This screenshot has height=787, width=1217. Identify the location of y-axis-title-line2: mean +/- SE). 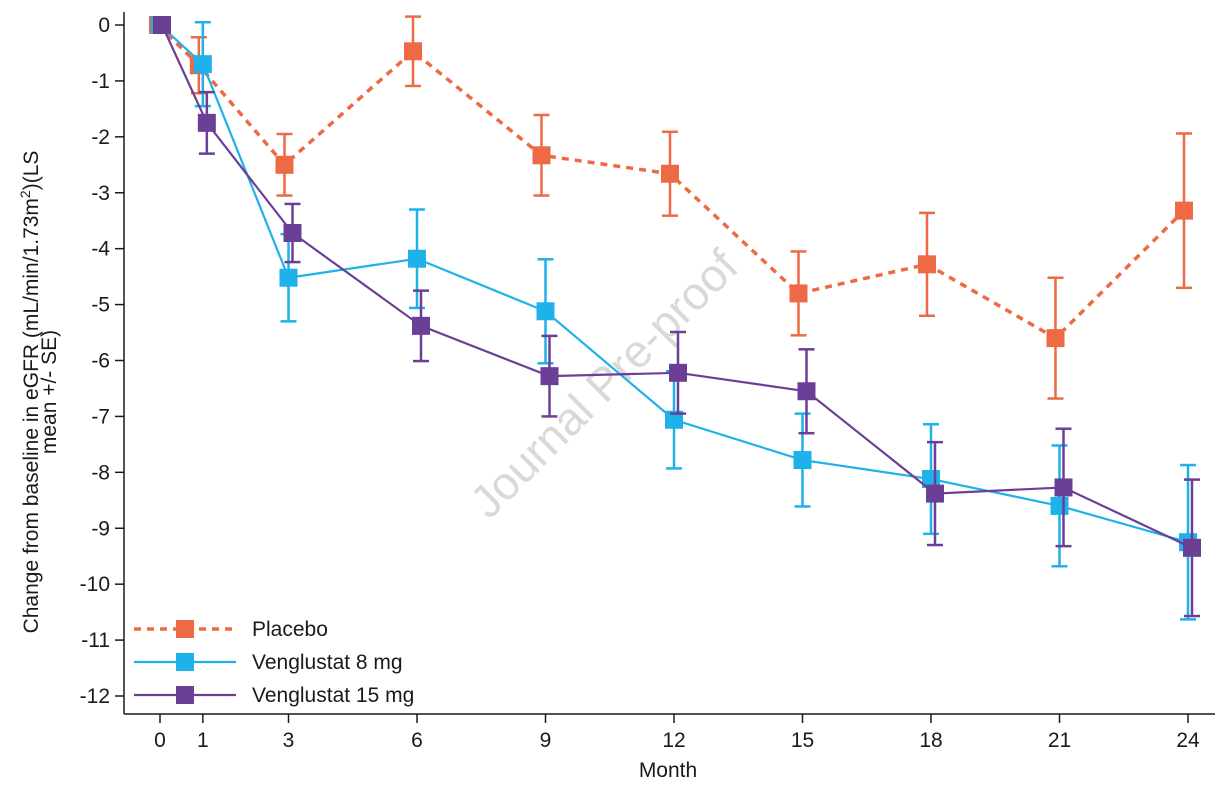
(49, 392).